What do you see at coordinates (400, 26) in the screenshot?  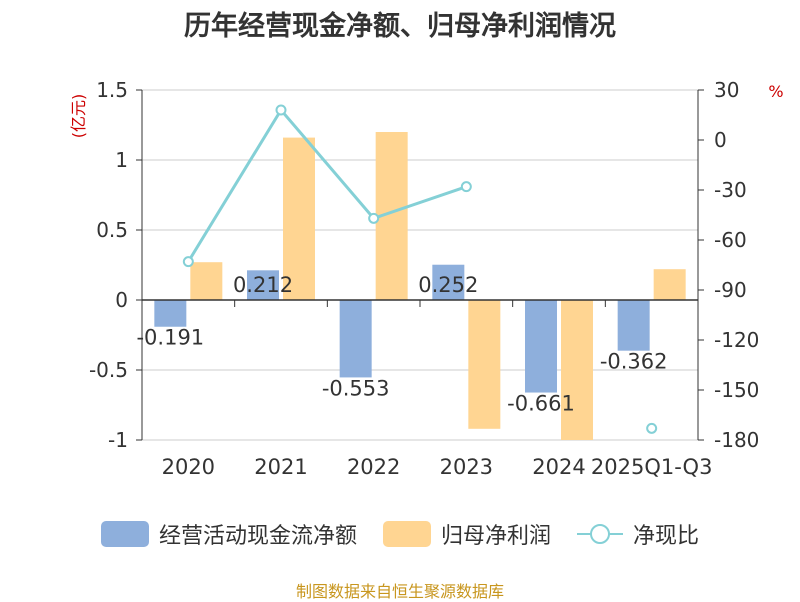 I see `chart-title: 历年经营现金净额、归母净利润情况` at bounding box center [400, 26].